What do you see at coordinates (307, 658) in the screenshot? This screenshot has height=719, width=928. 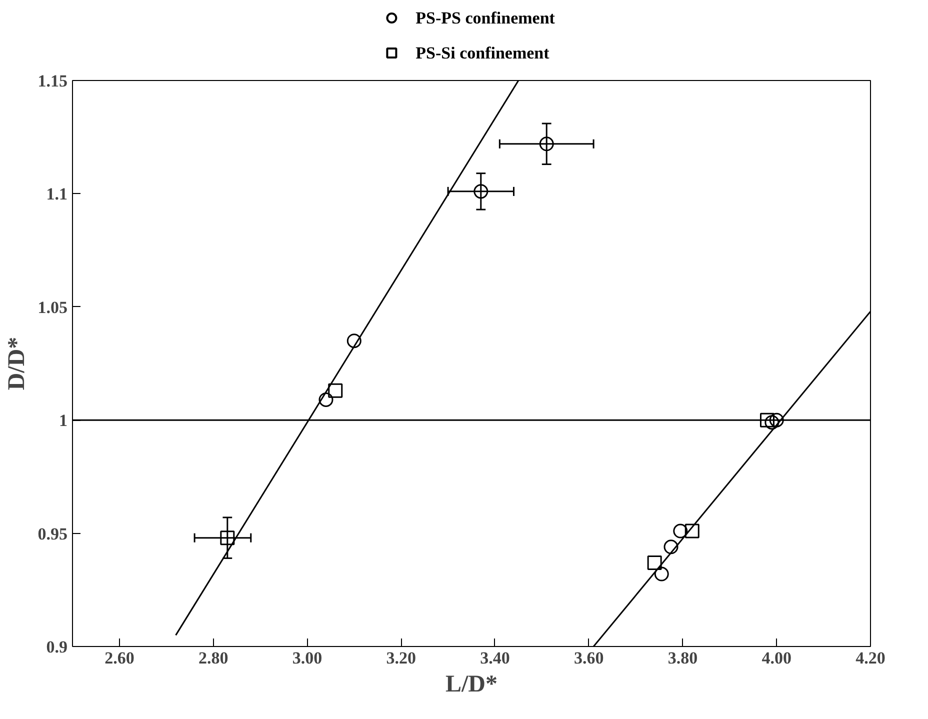 I see `x-tick-label: 3.00` at bounding box center [307, 658].